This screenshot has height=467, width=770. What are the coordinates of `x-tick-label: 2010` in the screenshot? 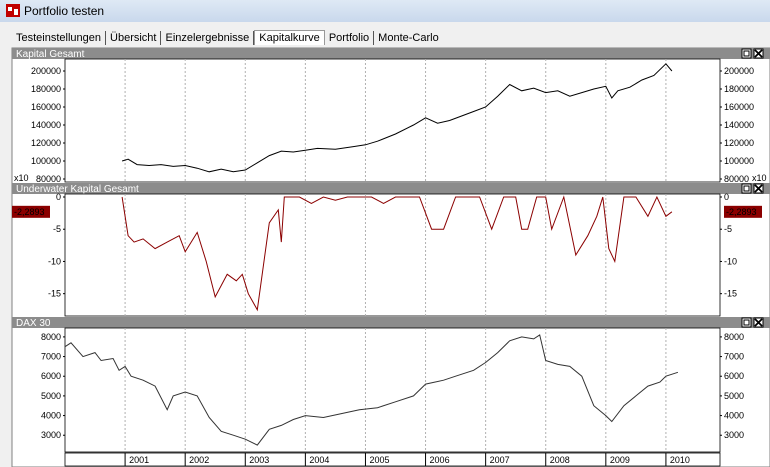 It's located at (680, 460).